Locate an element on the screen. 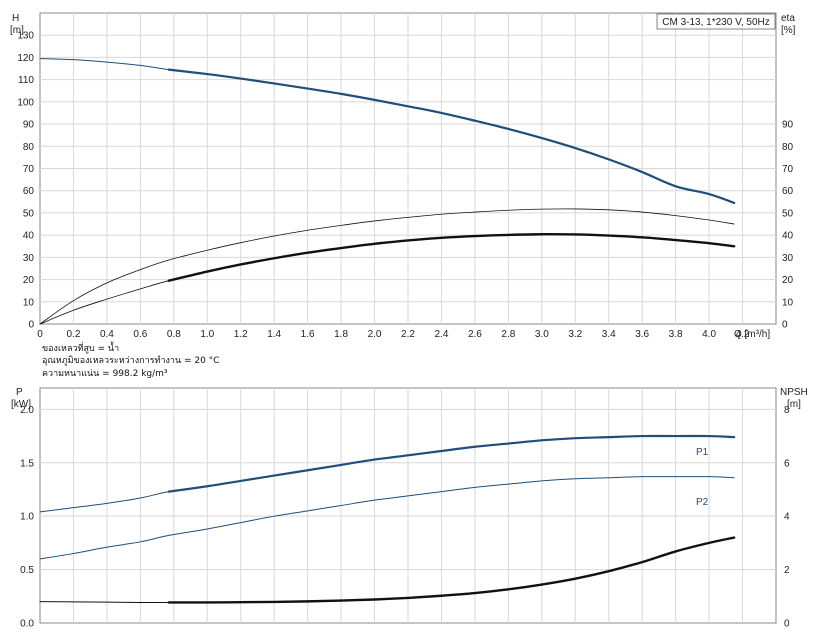  top-right-tick-label: 70 is located at coordinates (788, 169).